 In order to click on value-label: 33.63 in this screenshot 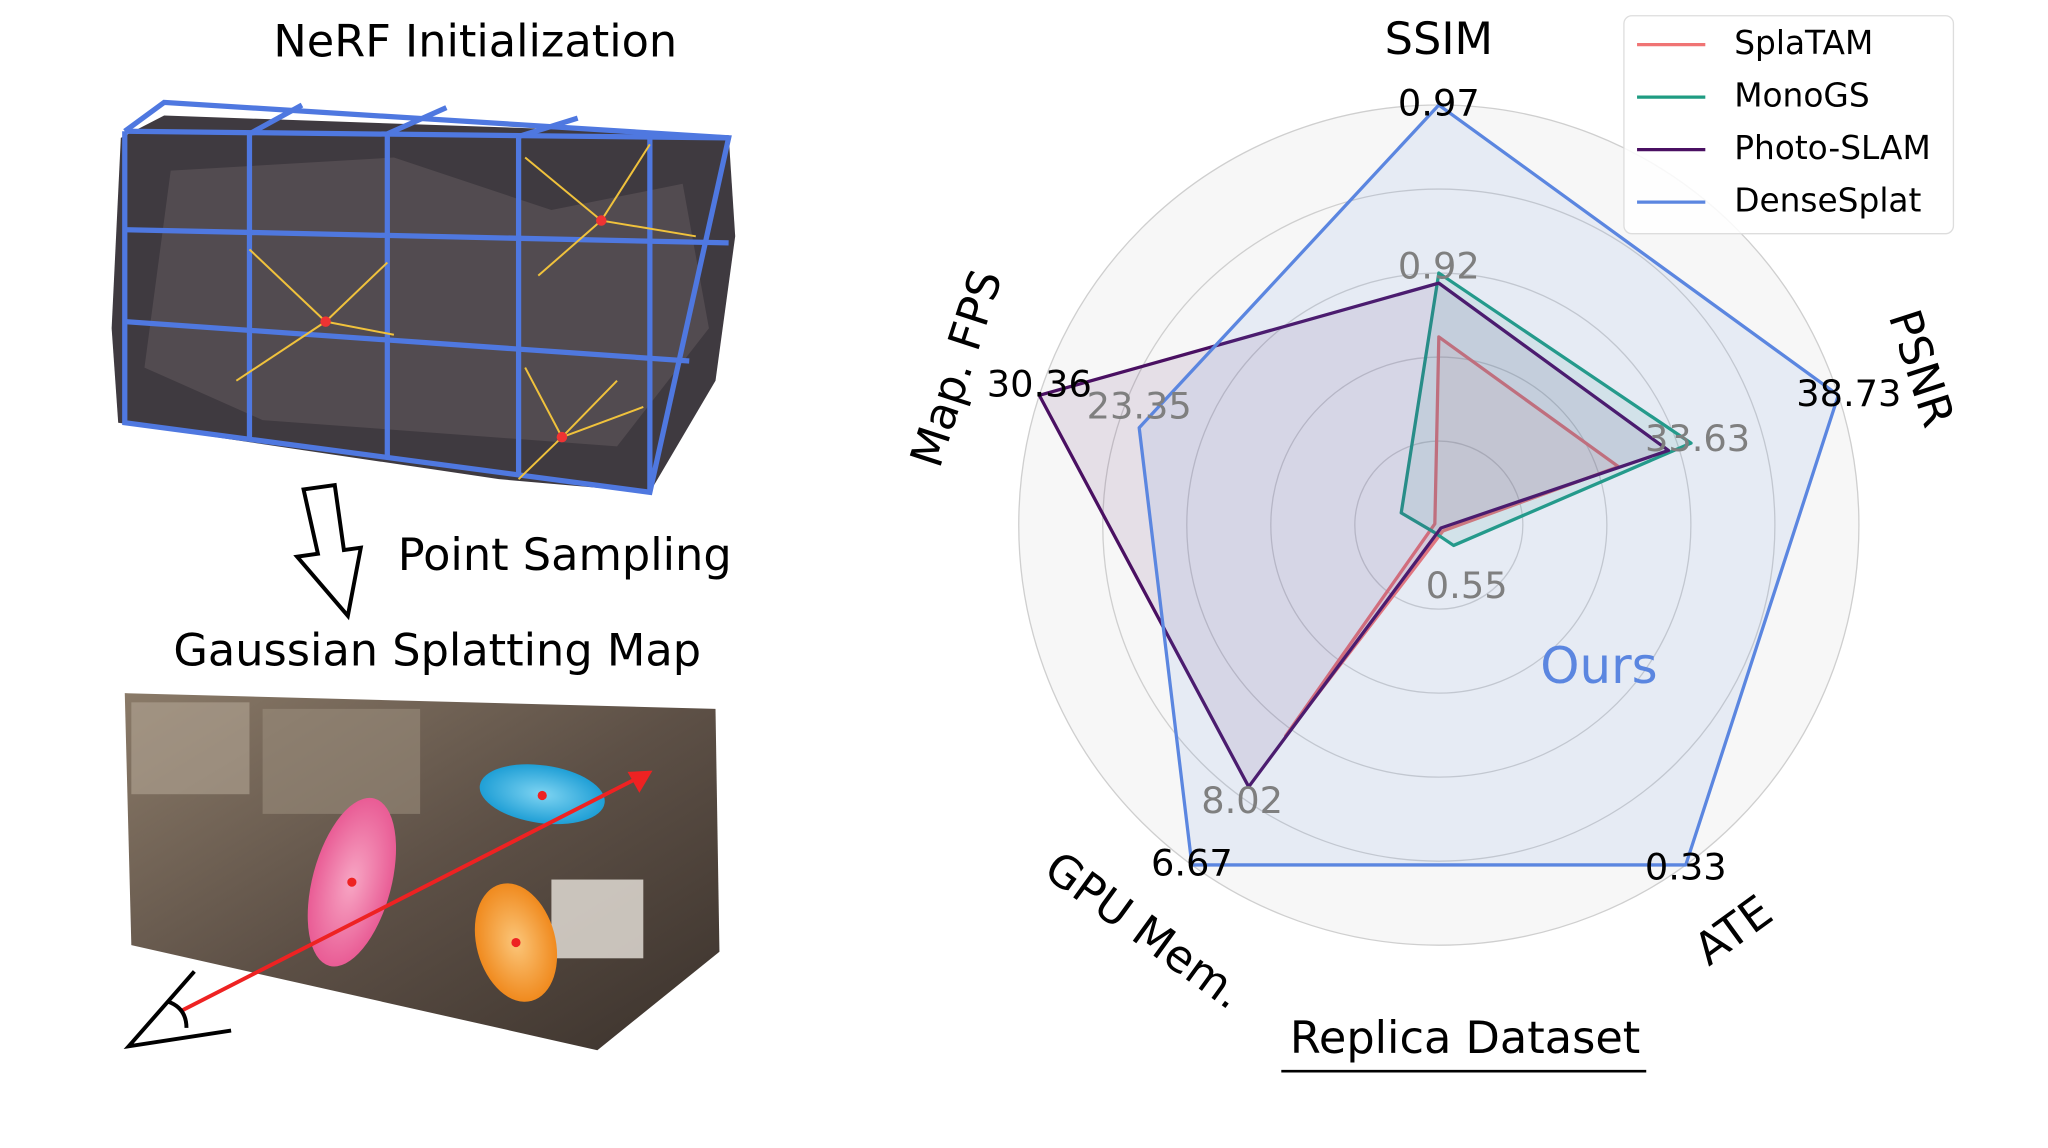, I will do `click(1697, 438)`.